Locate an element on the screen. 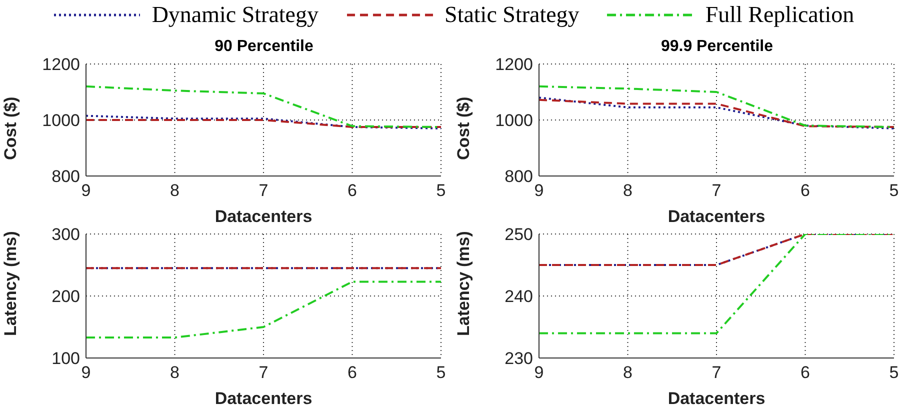  y-tick-label: 230 is located at coordinates (518, 358).